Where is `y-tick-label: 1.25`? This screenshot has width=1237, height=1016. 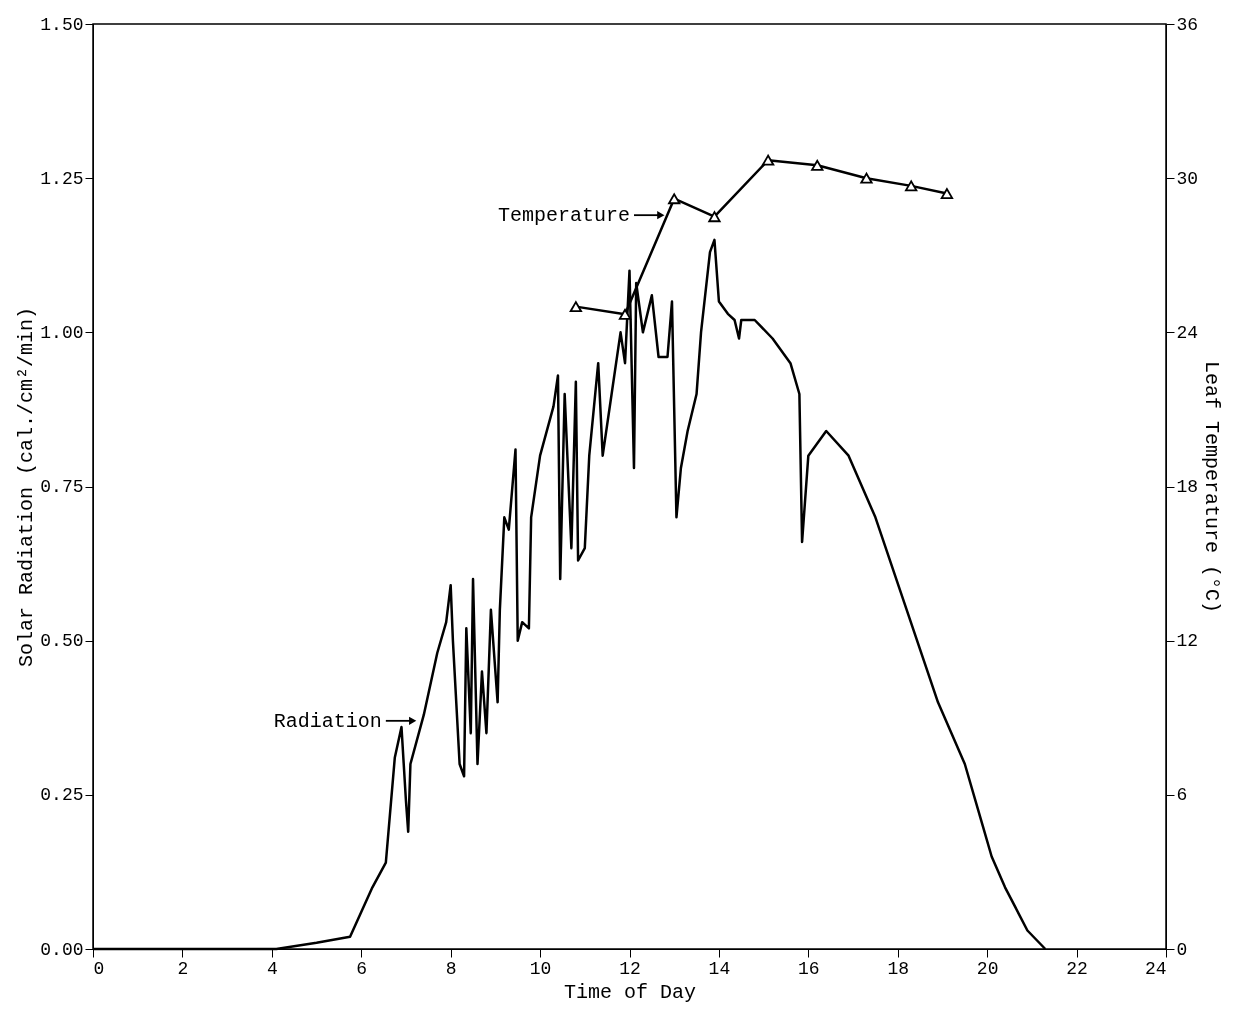
y-tick-label: 1.25 is located at coordinates (62, 178).